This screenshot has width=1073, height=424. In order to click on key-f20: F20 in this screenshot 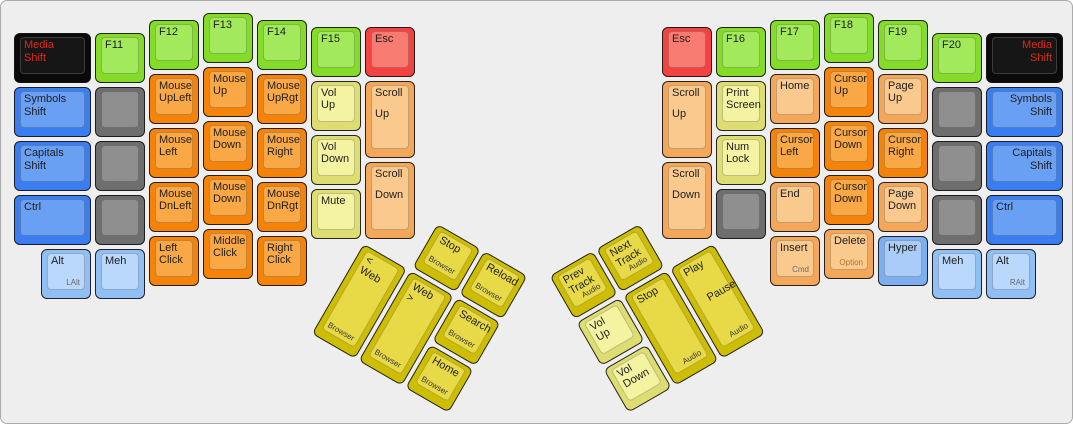, I will do `click(957, 58)`.